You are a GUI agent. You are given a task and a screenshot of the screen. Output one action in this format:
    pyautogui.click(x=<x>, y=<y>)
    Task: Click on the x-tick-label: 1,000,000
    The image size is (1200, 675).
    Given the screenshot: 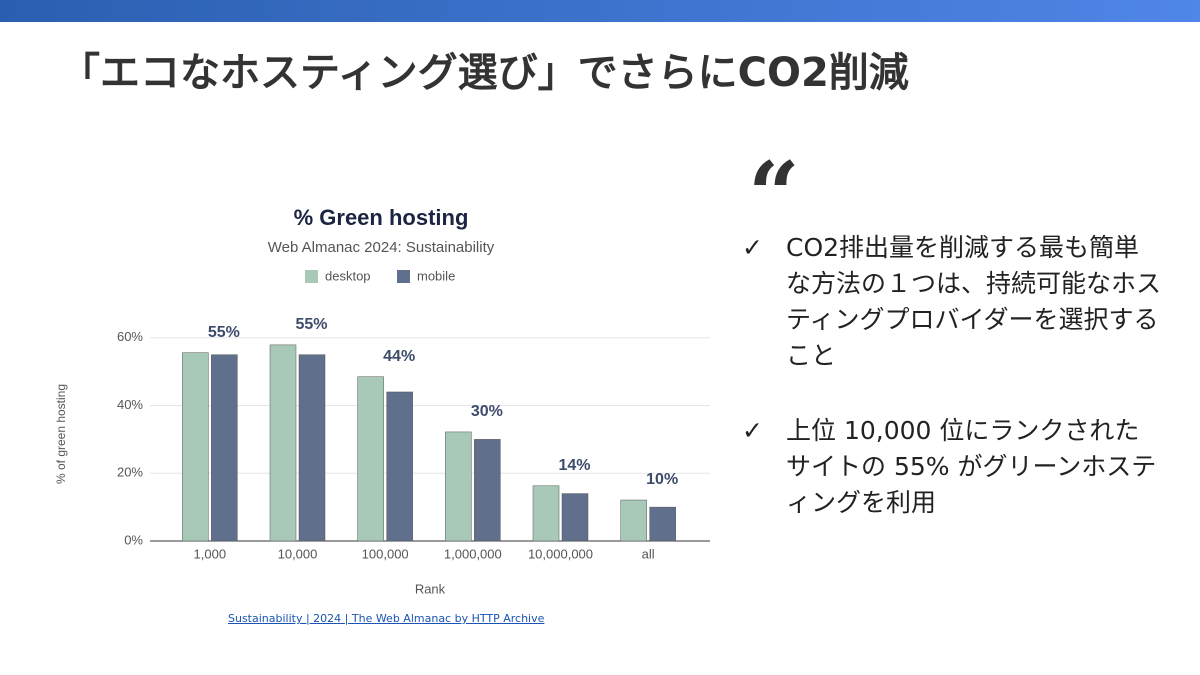 What is the action you would take?
    pyautogui.click(x=473, y=553)
    